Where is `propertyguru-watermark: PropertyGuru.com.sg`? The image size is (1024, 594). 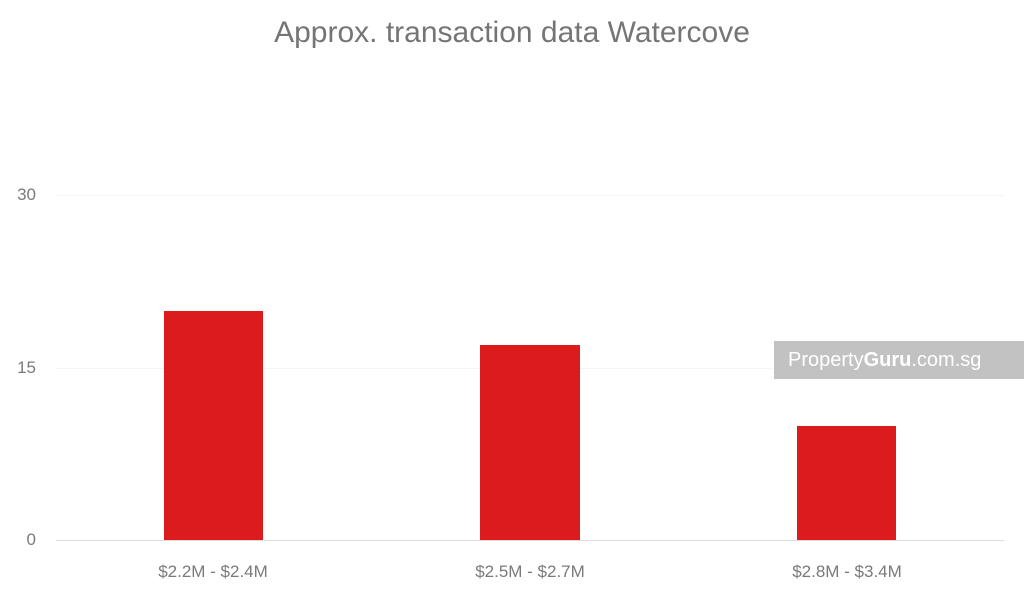 propertyguru-watermark: PropertyGuru.com.sg is located at coordinates (899, 360).